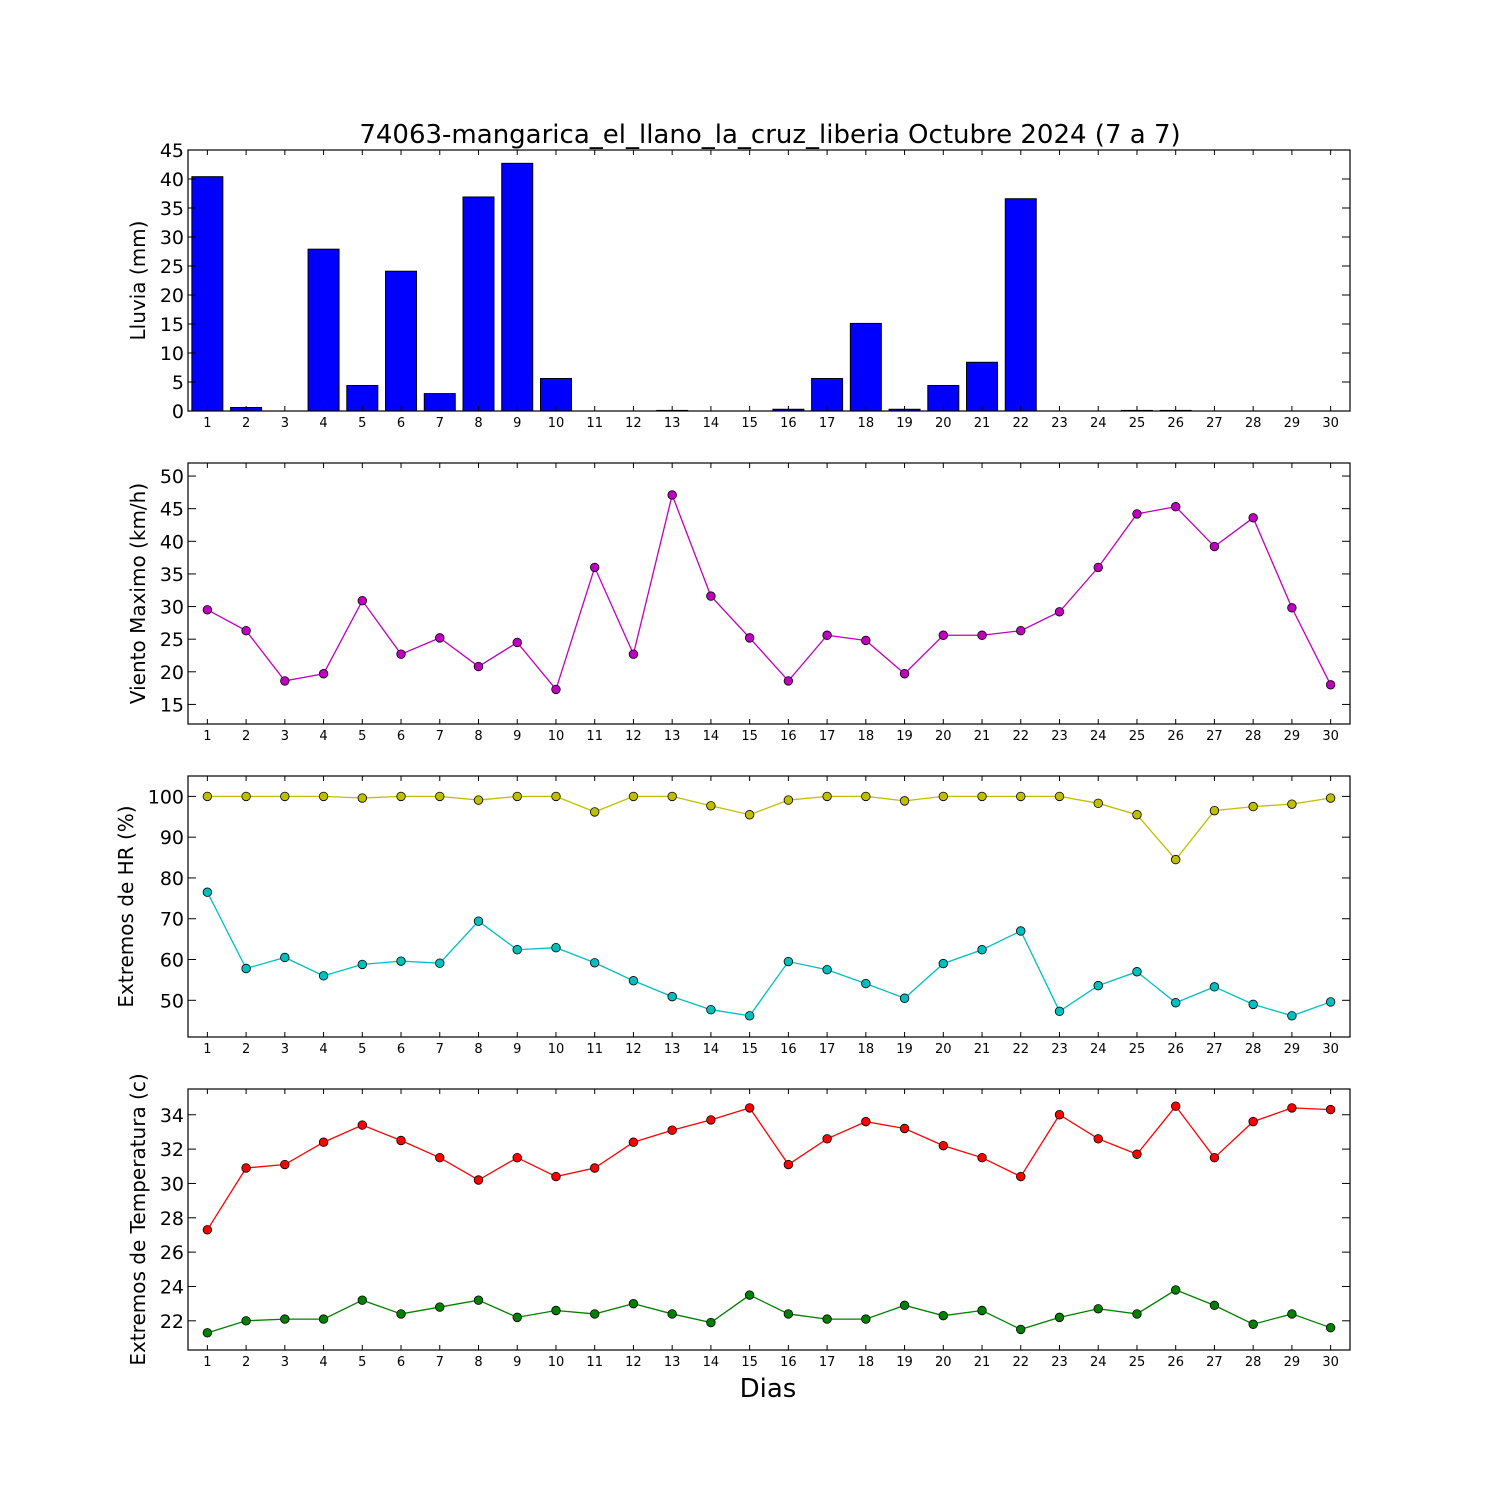  I want to click on x-tick-label: 17, so click(827, 736).